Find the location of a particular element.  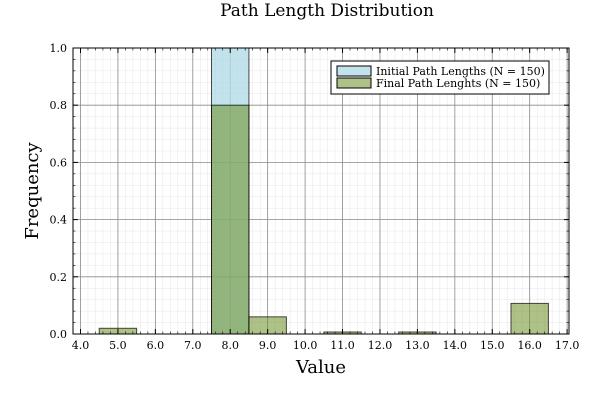

x-tick-label: 13.0 is located at coordinates (417, 345).